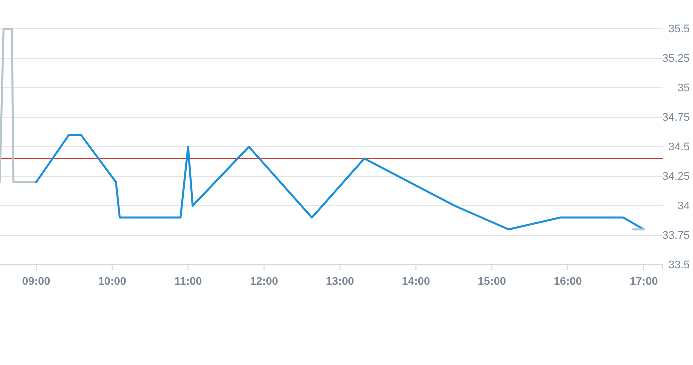 This screenshot has height=365, width=693. What do you see at coordinates (676, 177) in the screenshot?
I see `y-tick-label: 34.25` at bounding box center [676, 177].